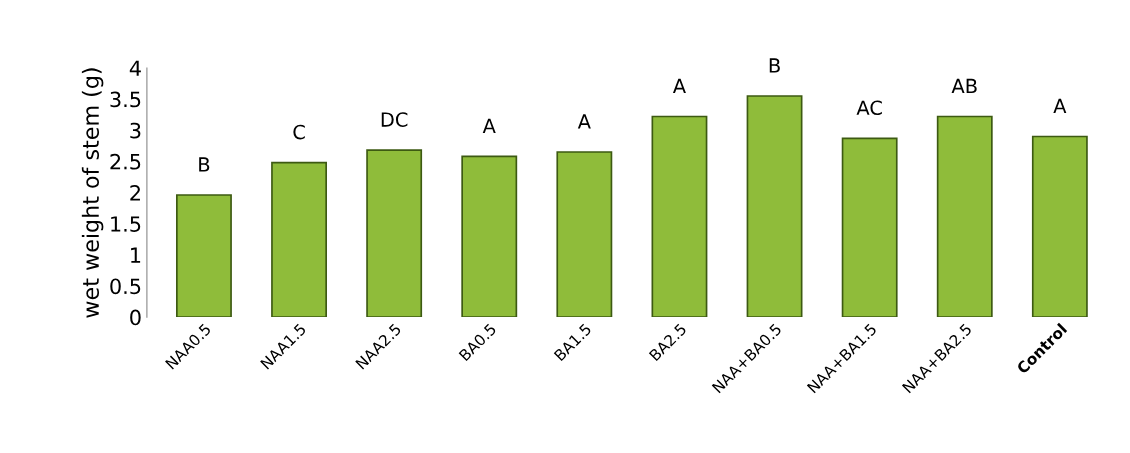 The image size is (1130, 453). Describe the element at coordinates (964, 86) in the screenshot. I see `data-label: AB` at that location.